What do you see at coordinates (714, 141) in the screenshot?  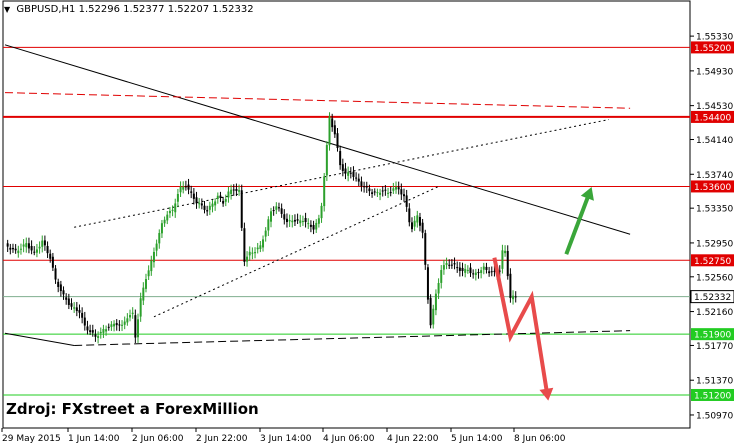 I see `price-tick-label: 1.54140` at bounding box center [714, 141].